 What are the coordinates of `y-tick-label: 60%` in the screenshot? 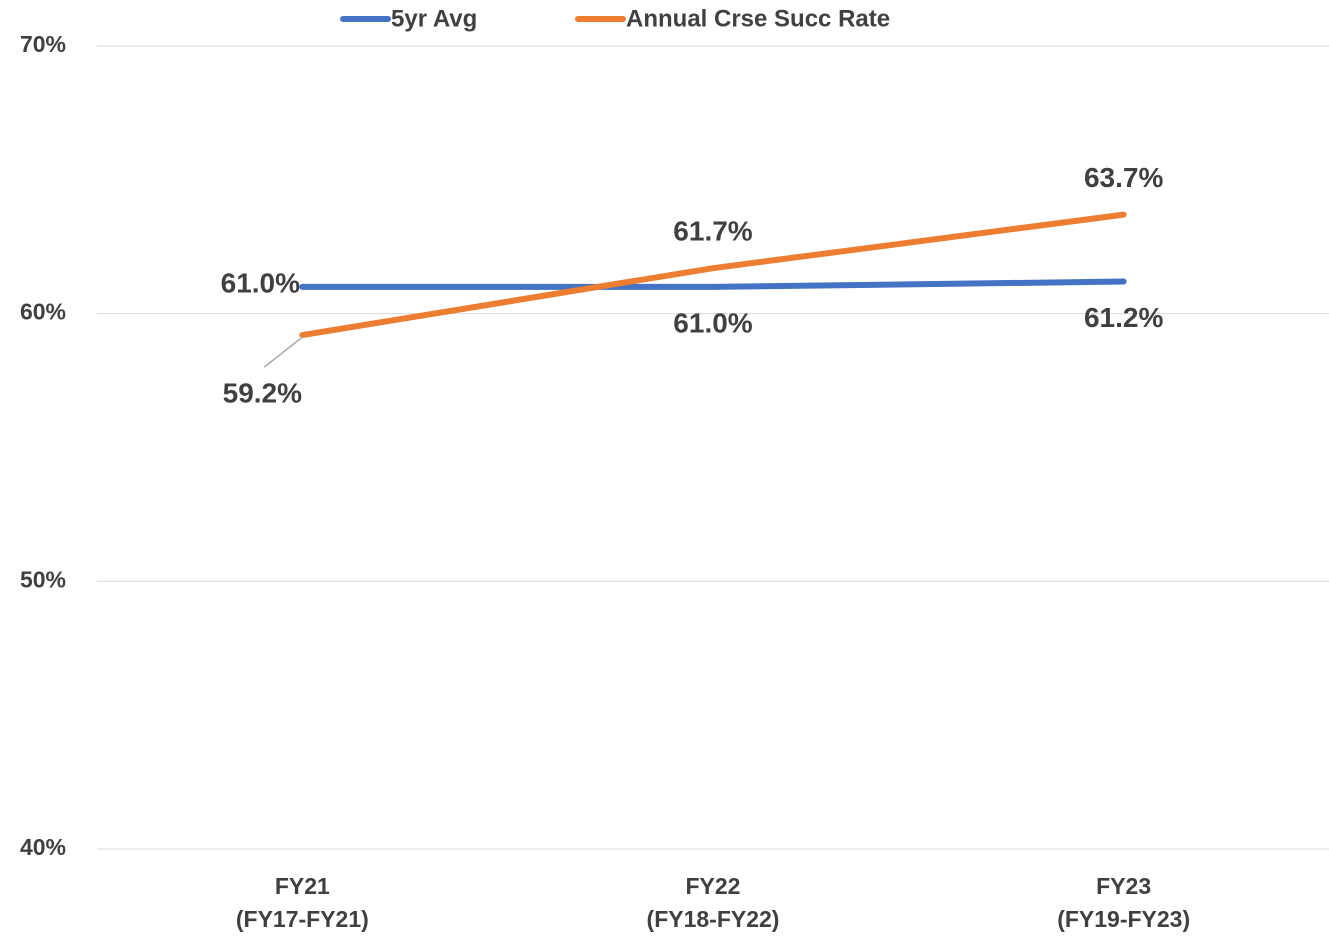 It's located at (43, 312).